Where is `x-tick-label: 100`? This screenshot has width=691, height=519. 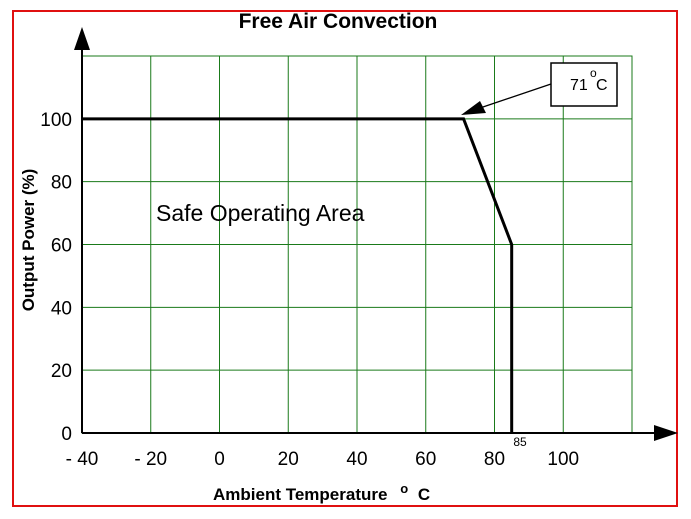
x-tick-label: 100 is located at coordinates (563, 459).